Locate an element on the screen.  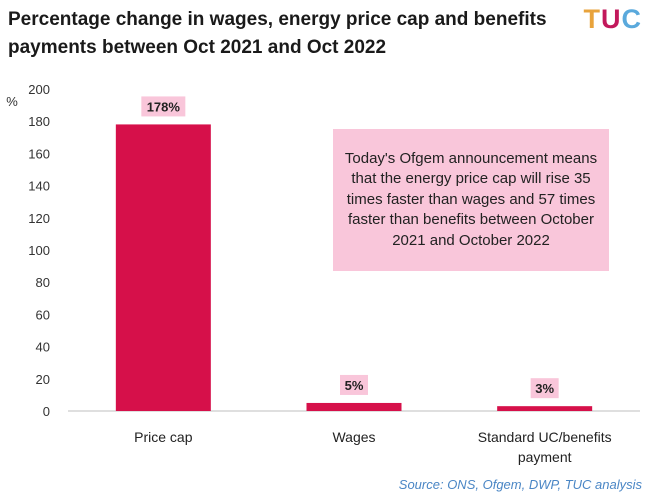
y-tick-label: 40 is located at coordinates (43, 347).